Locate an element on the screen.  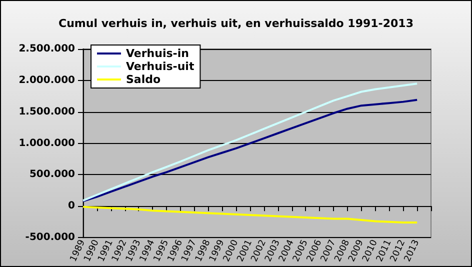
y-tick-label: -500.000 is located at coordinates (50, 238).